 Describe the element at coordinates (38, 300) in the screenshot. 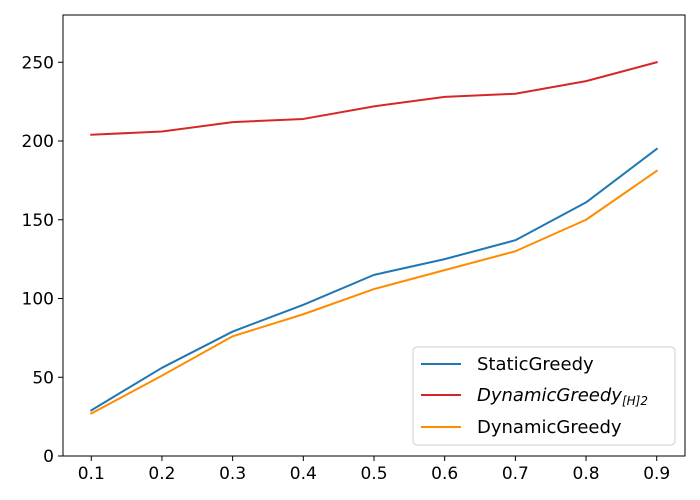

I see `y-tick-label: 100` at that location.